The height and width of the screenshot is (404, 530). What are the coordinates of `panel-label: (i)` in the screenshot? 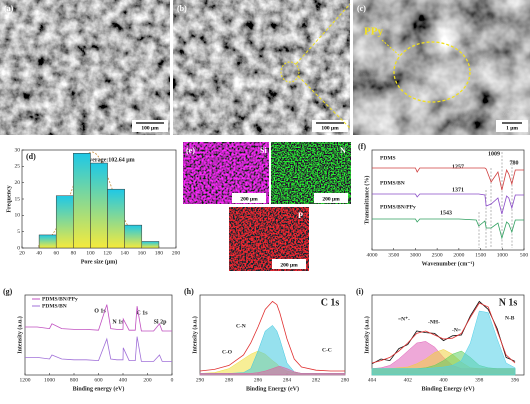 It's located at (360, 291).